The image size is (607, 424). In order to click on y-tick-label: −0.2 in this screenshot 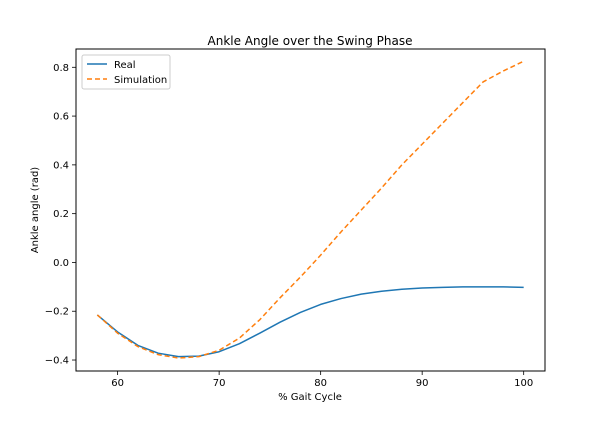, I will do `click(57, 312)`.